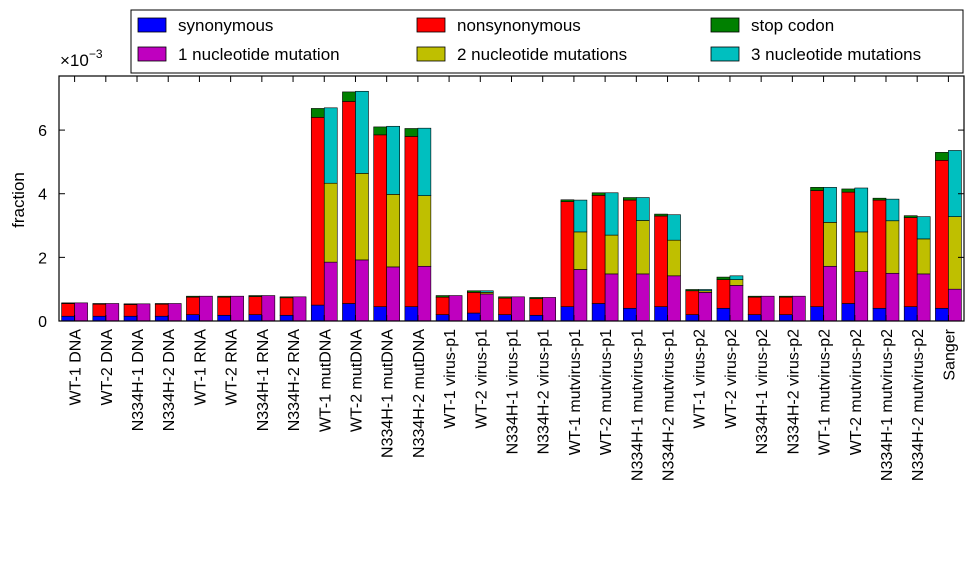 Image resolution: width=975 pixels, height=563 pixels. I want to click on legend-label: stop codon, so click(792, 25).